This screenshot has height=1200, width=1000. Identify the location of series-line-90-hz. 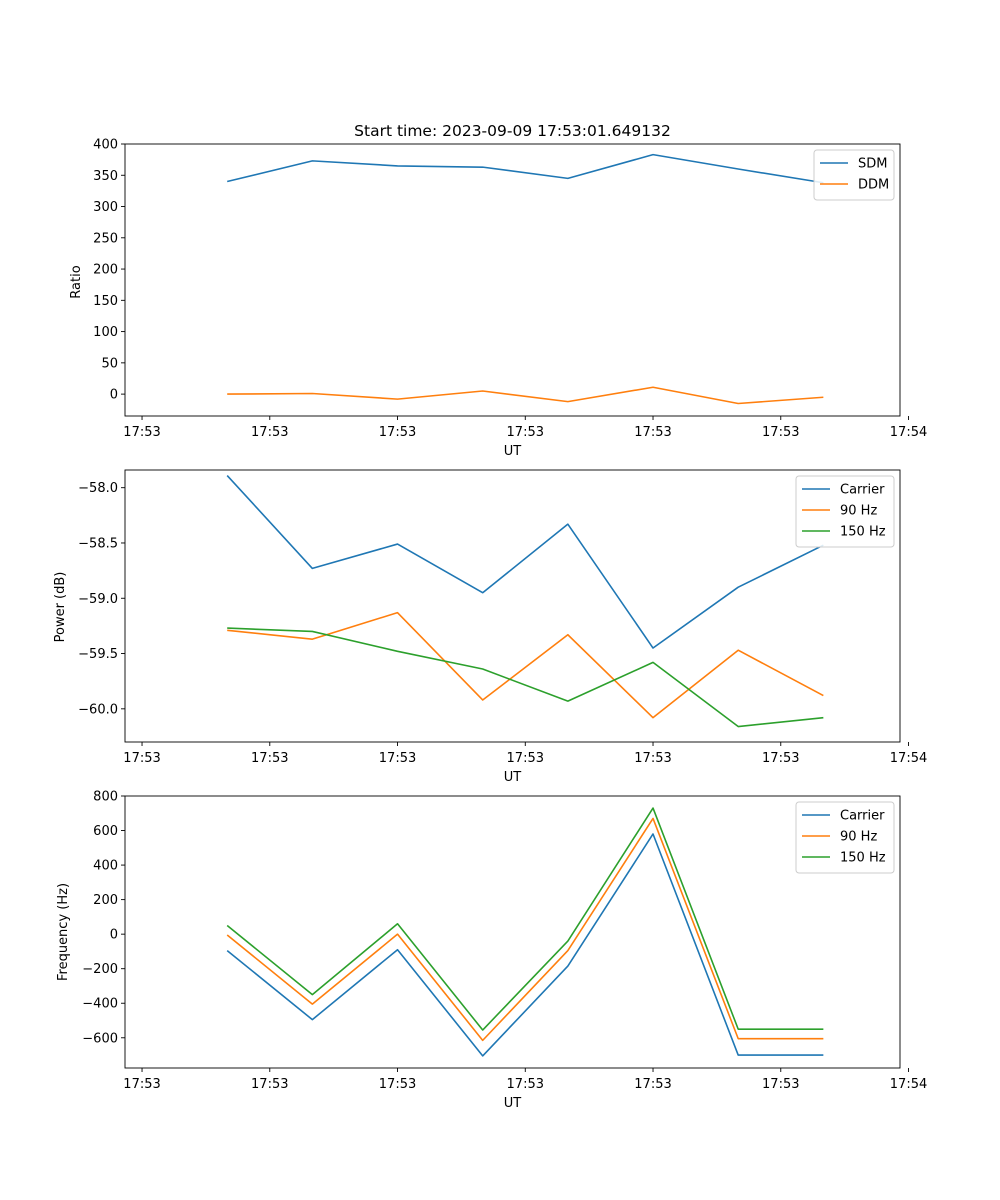
(525, 929).